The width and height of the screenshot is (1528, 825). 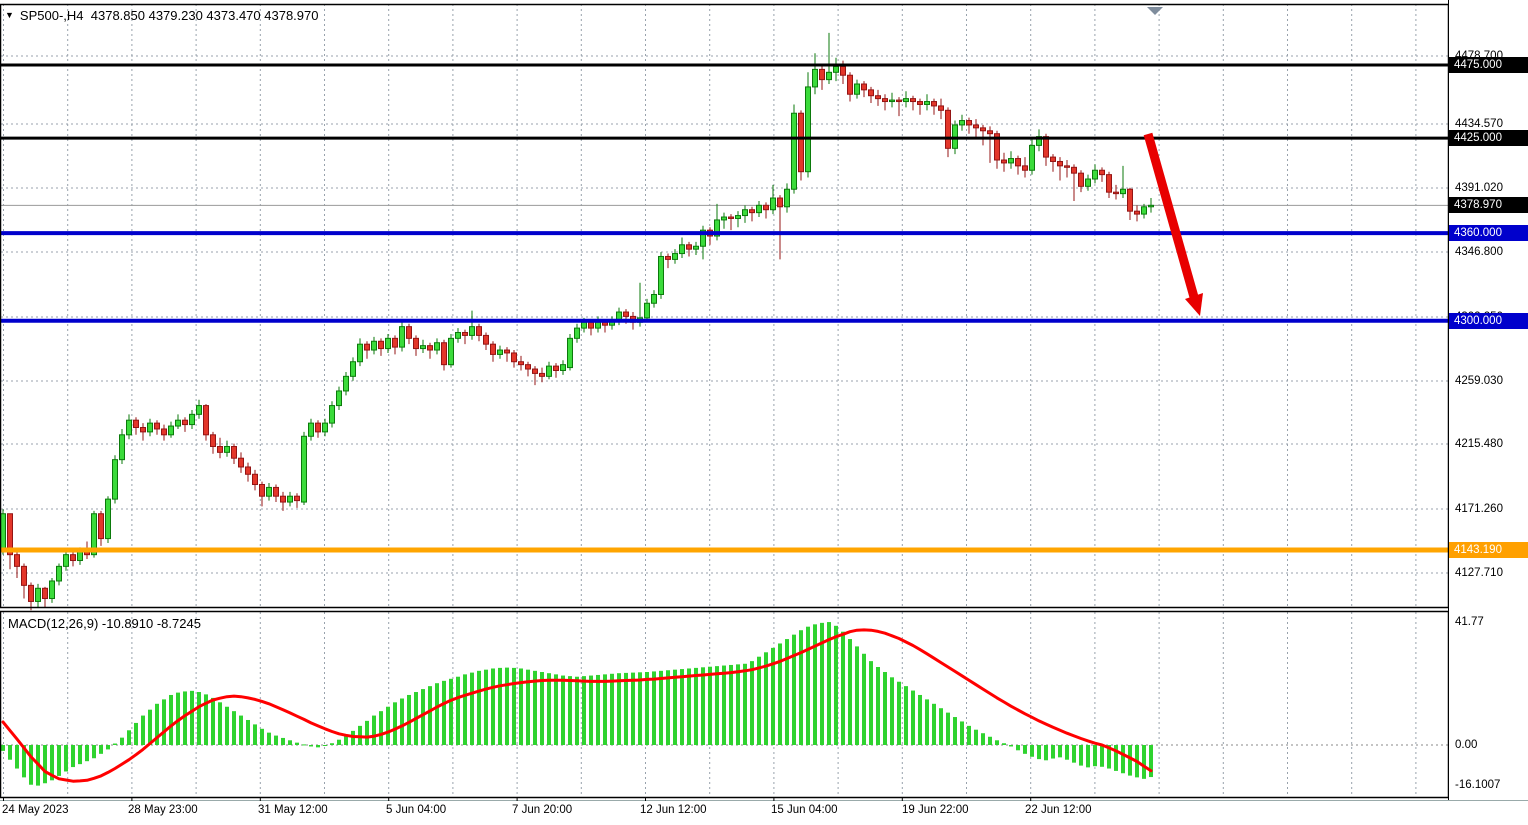 I want to click on macd-indicator-label: MACD(12,26,9) -10.8910 -8.7245, so click(x=104, y=623).